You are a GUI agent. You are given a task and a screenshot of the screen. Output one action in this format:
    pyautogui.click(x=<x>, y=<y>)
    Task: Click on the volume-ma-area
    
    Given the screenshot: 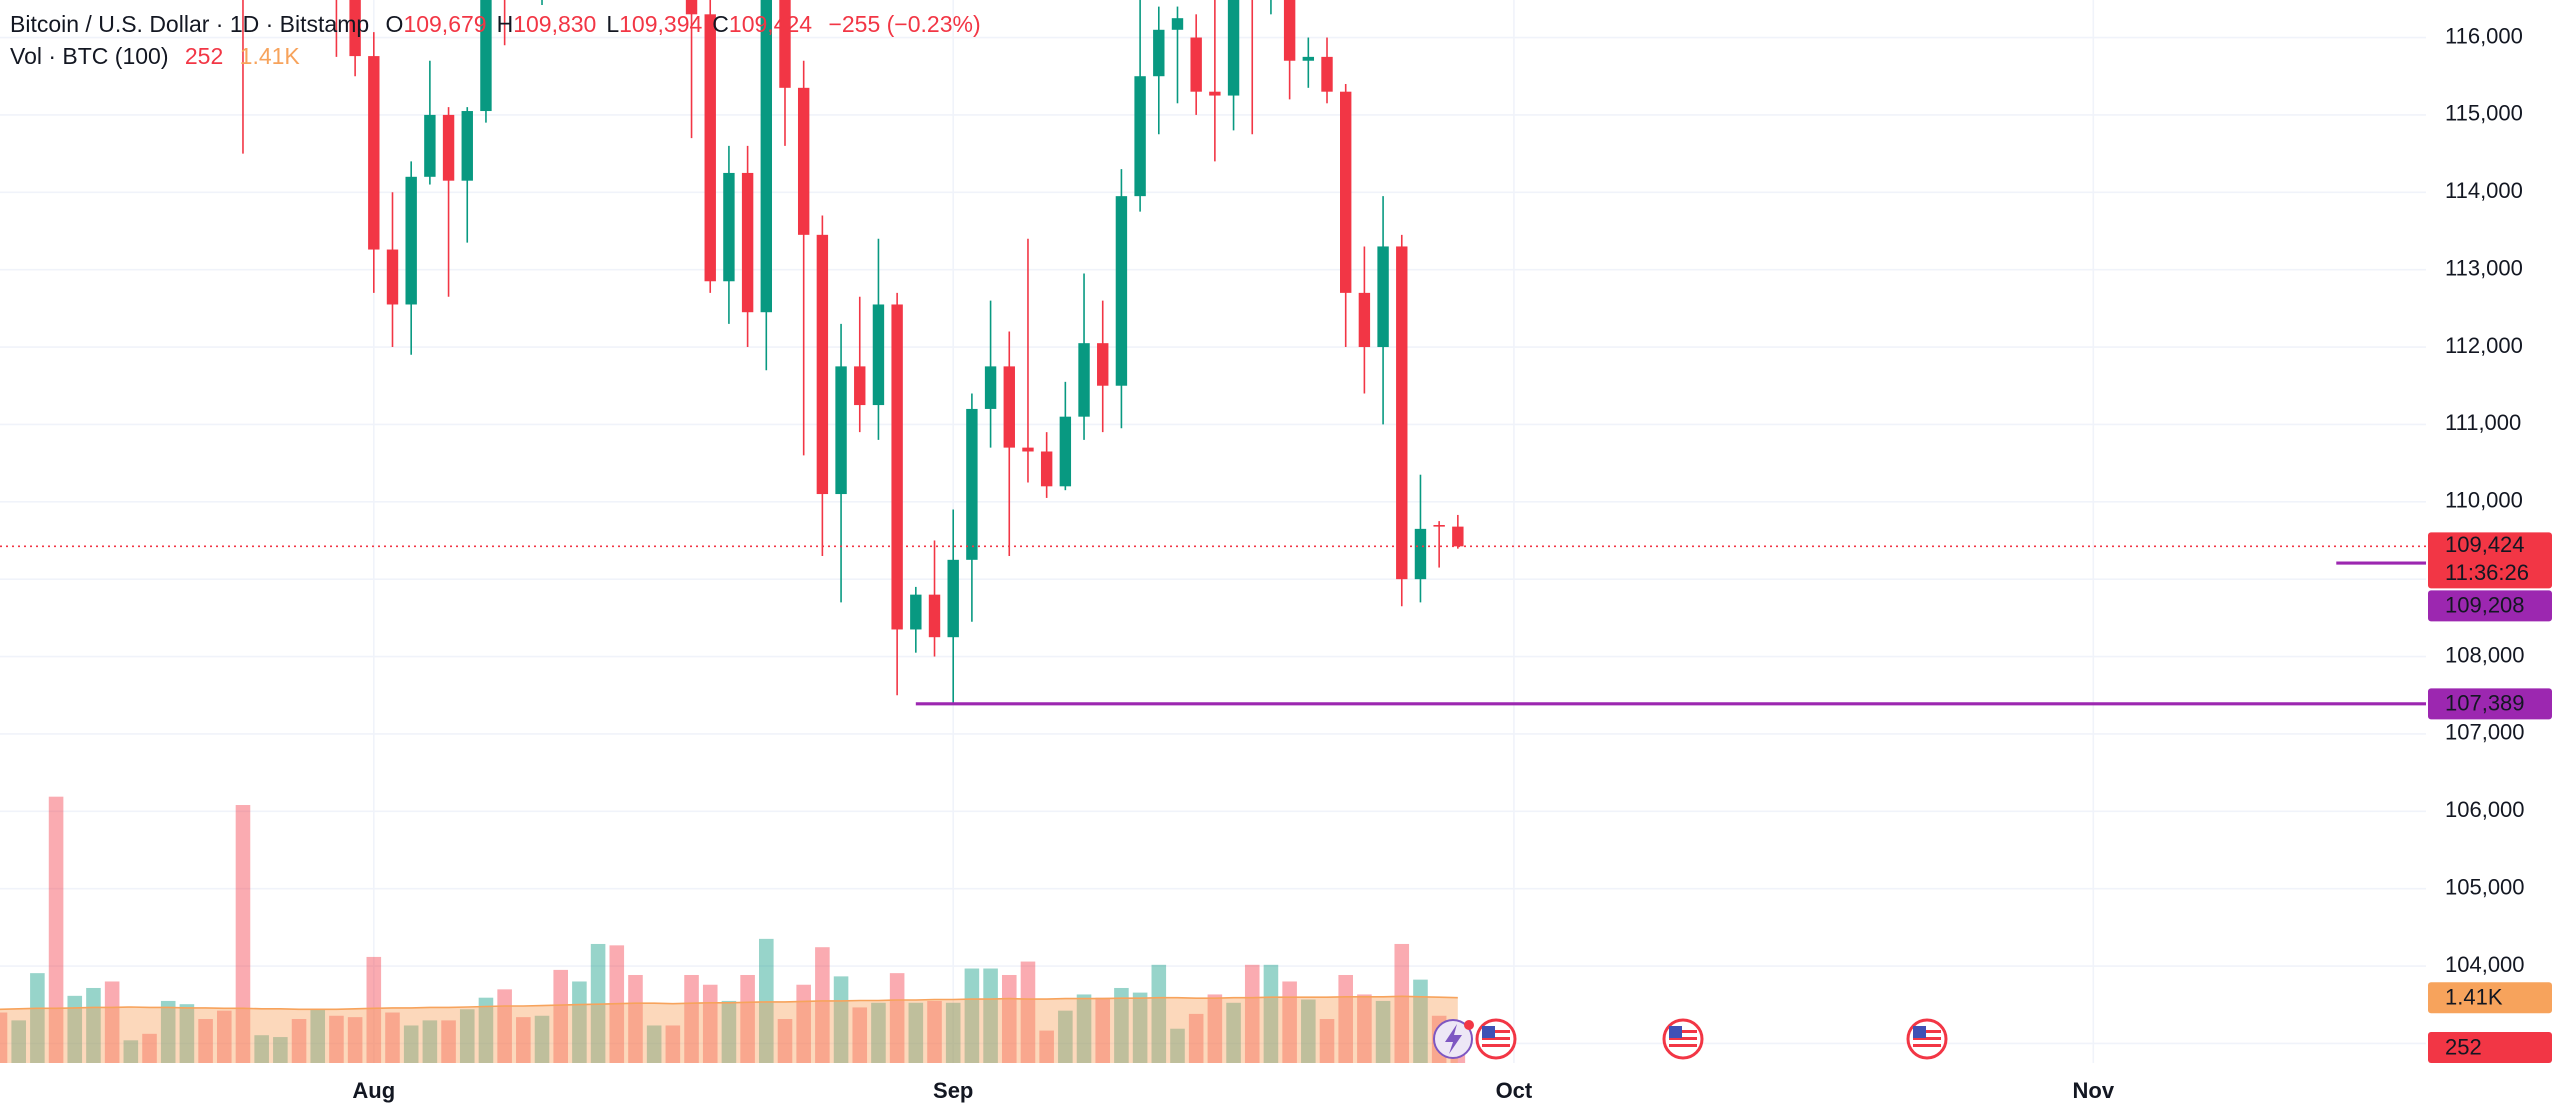 What is the action you would take?
    pyautogui.click(x=729, y=1029)
    